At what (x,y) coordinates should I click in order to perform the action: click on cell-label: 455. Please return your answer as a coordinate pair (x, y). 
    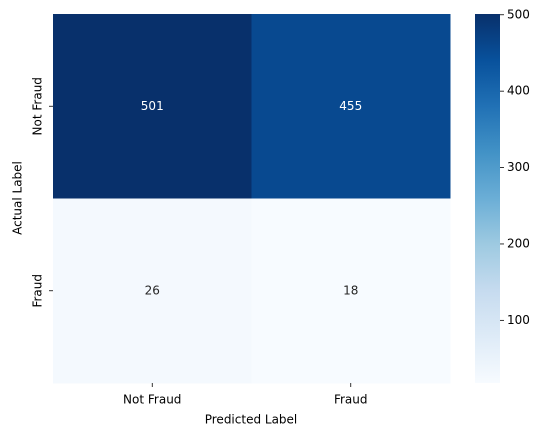
    Looking at the image, I should click on (350, 106).